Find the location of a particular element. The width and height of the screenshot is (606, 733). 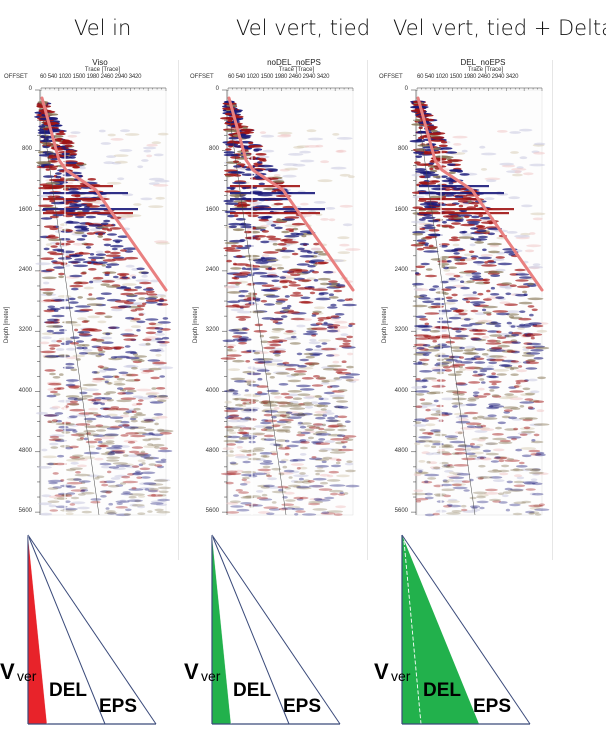

column-title-vel-vert-tied-delta: Vel vert, tied + Delta is located at coordinates (499, 28).